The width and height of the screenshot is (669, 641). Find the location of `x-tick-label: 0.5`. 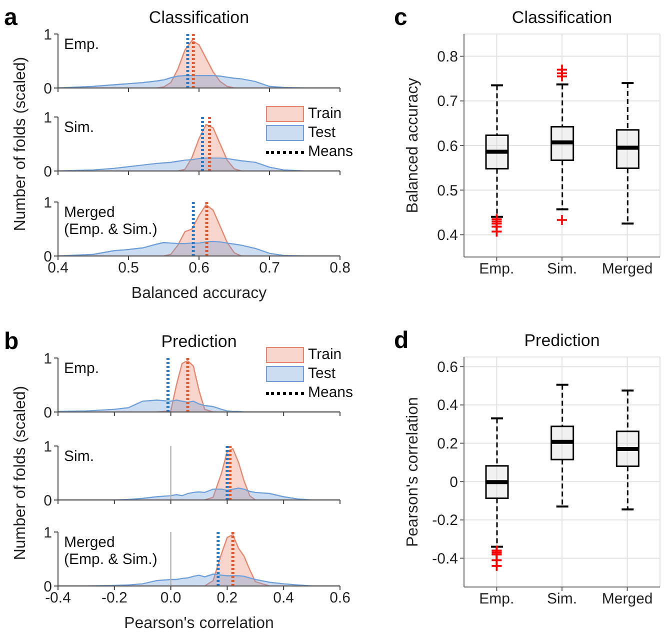

x-tick-label: 0.5 is located at coordinates (128, 268).